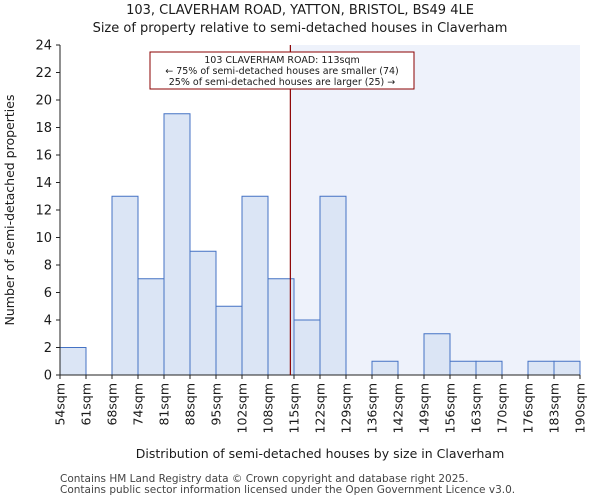  What do you see at coordinates (489, 368) in the screenshot?
I see `bar-163sqm` at bounding box center [489, 368].